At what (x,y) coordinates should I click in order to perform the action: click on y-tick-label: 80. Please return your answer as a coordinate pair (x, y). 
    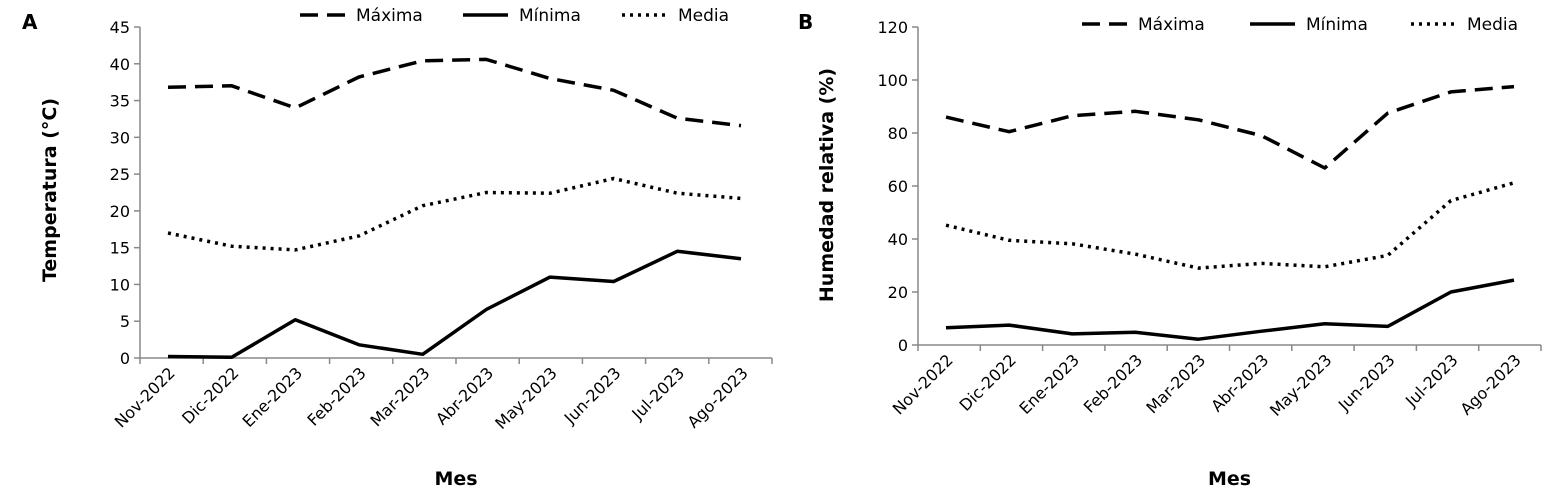
    Looking at the image, I should click on (898, 133).